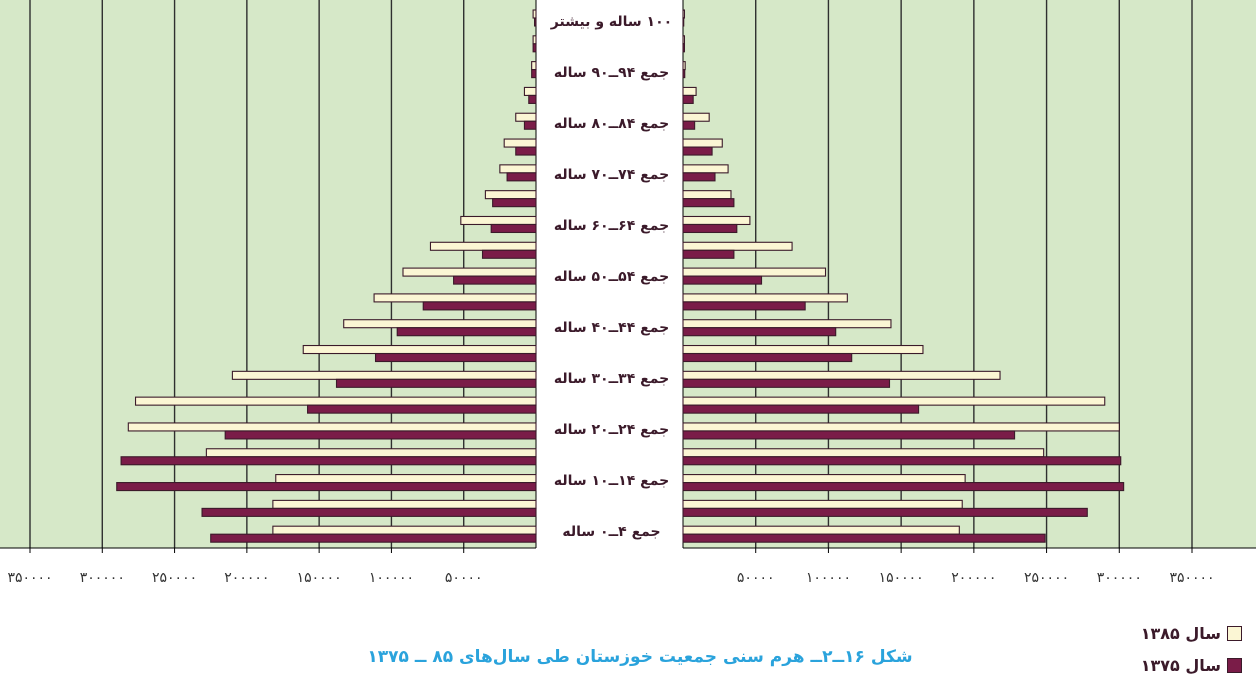 The image size is (1256, 695). I want to click on left-tick-label-7: ۳۵۰۰۰۰, so click(29, 578).